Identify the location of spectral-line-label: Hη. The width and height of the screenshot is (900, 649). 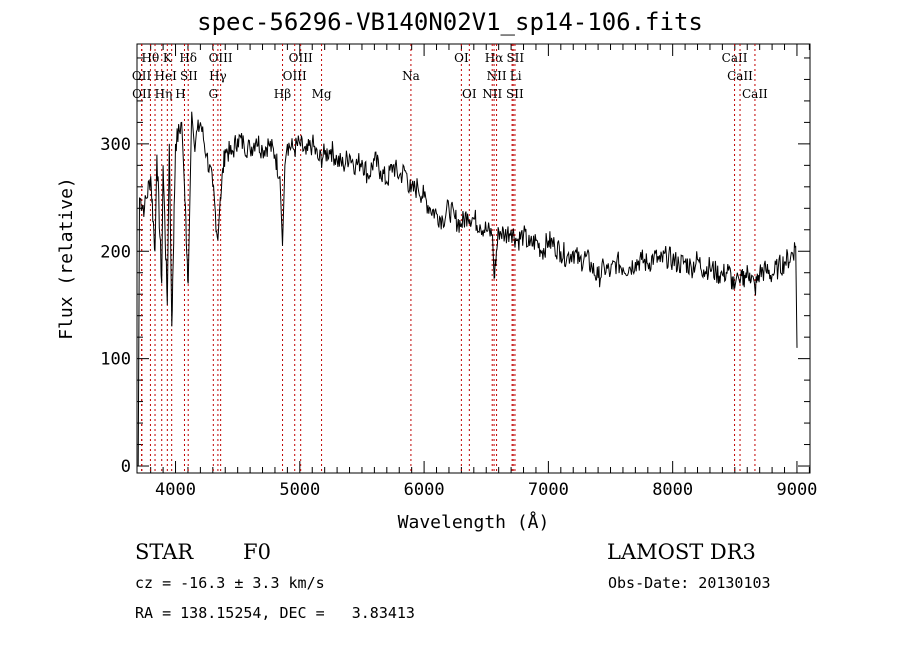
(164, 94).